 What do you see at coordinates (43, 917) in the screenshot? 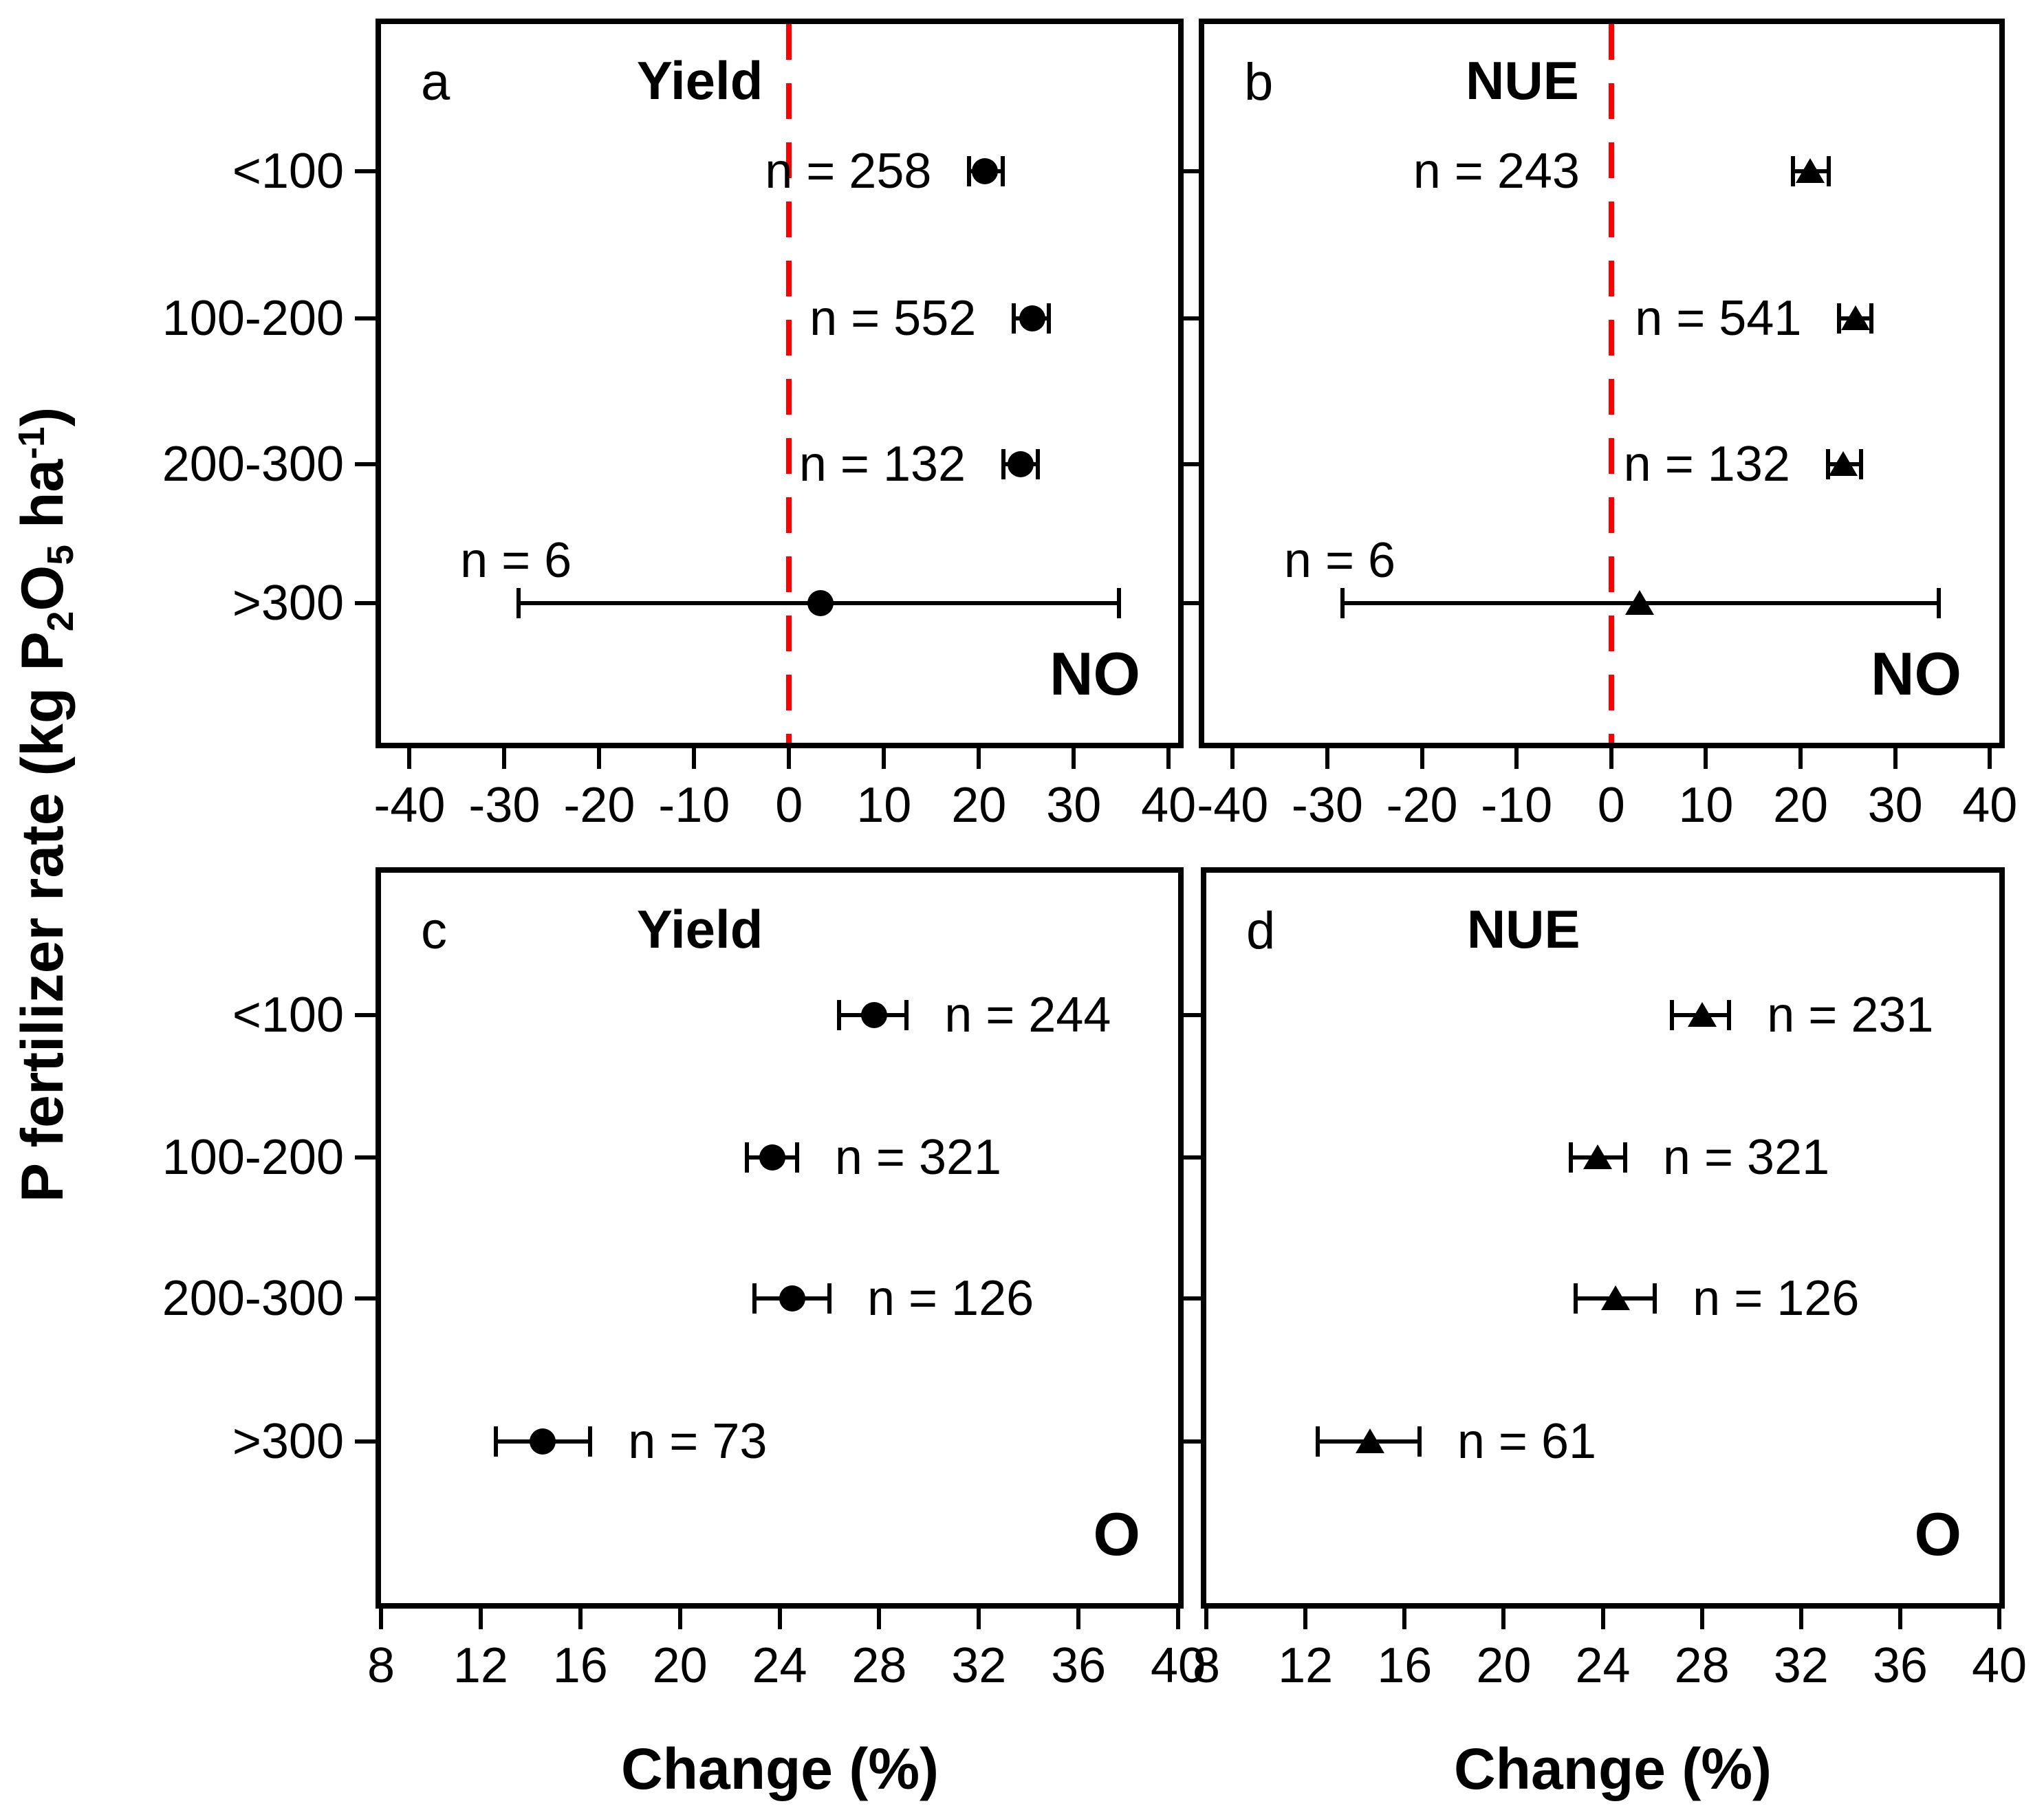
I see `y-axis-label-segment: P fertilizer rate (kg P` at bounding box center [43, 917].